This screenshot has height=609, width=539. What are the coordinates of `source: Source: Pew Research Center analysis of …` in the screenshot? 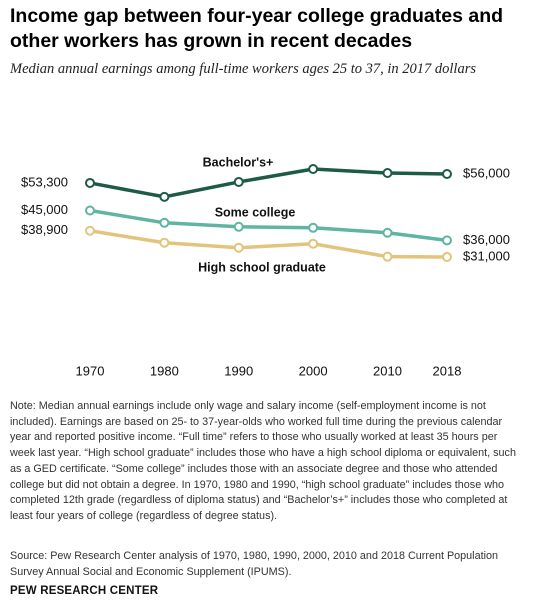 It's located at (254, 564).